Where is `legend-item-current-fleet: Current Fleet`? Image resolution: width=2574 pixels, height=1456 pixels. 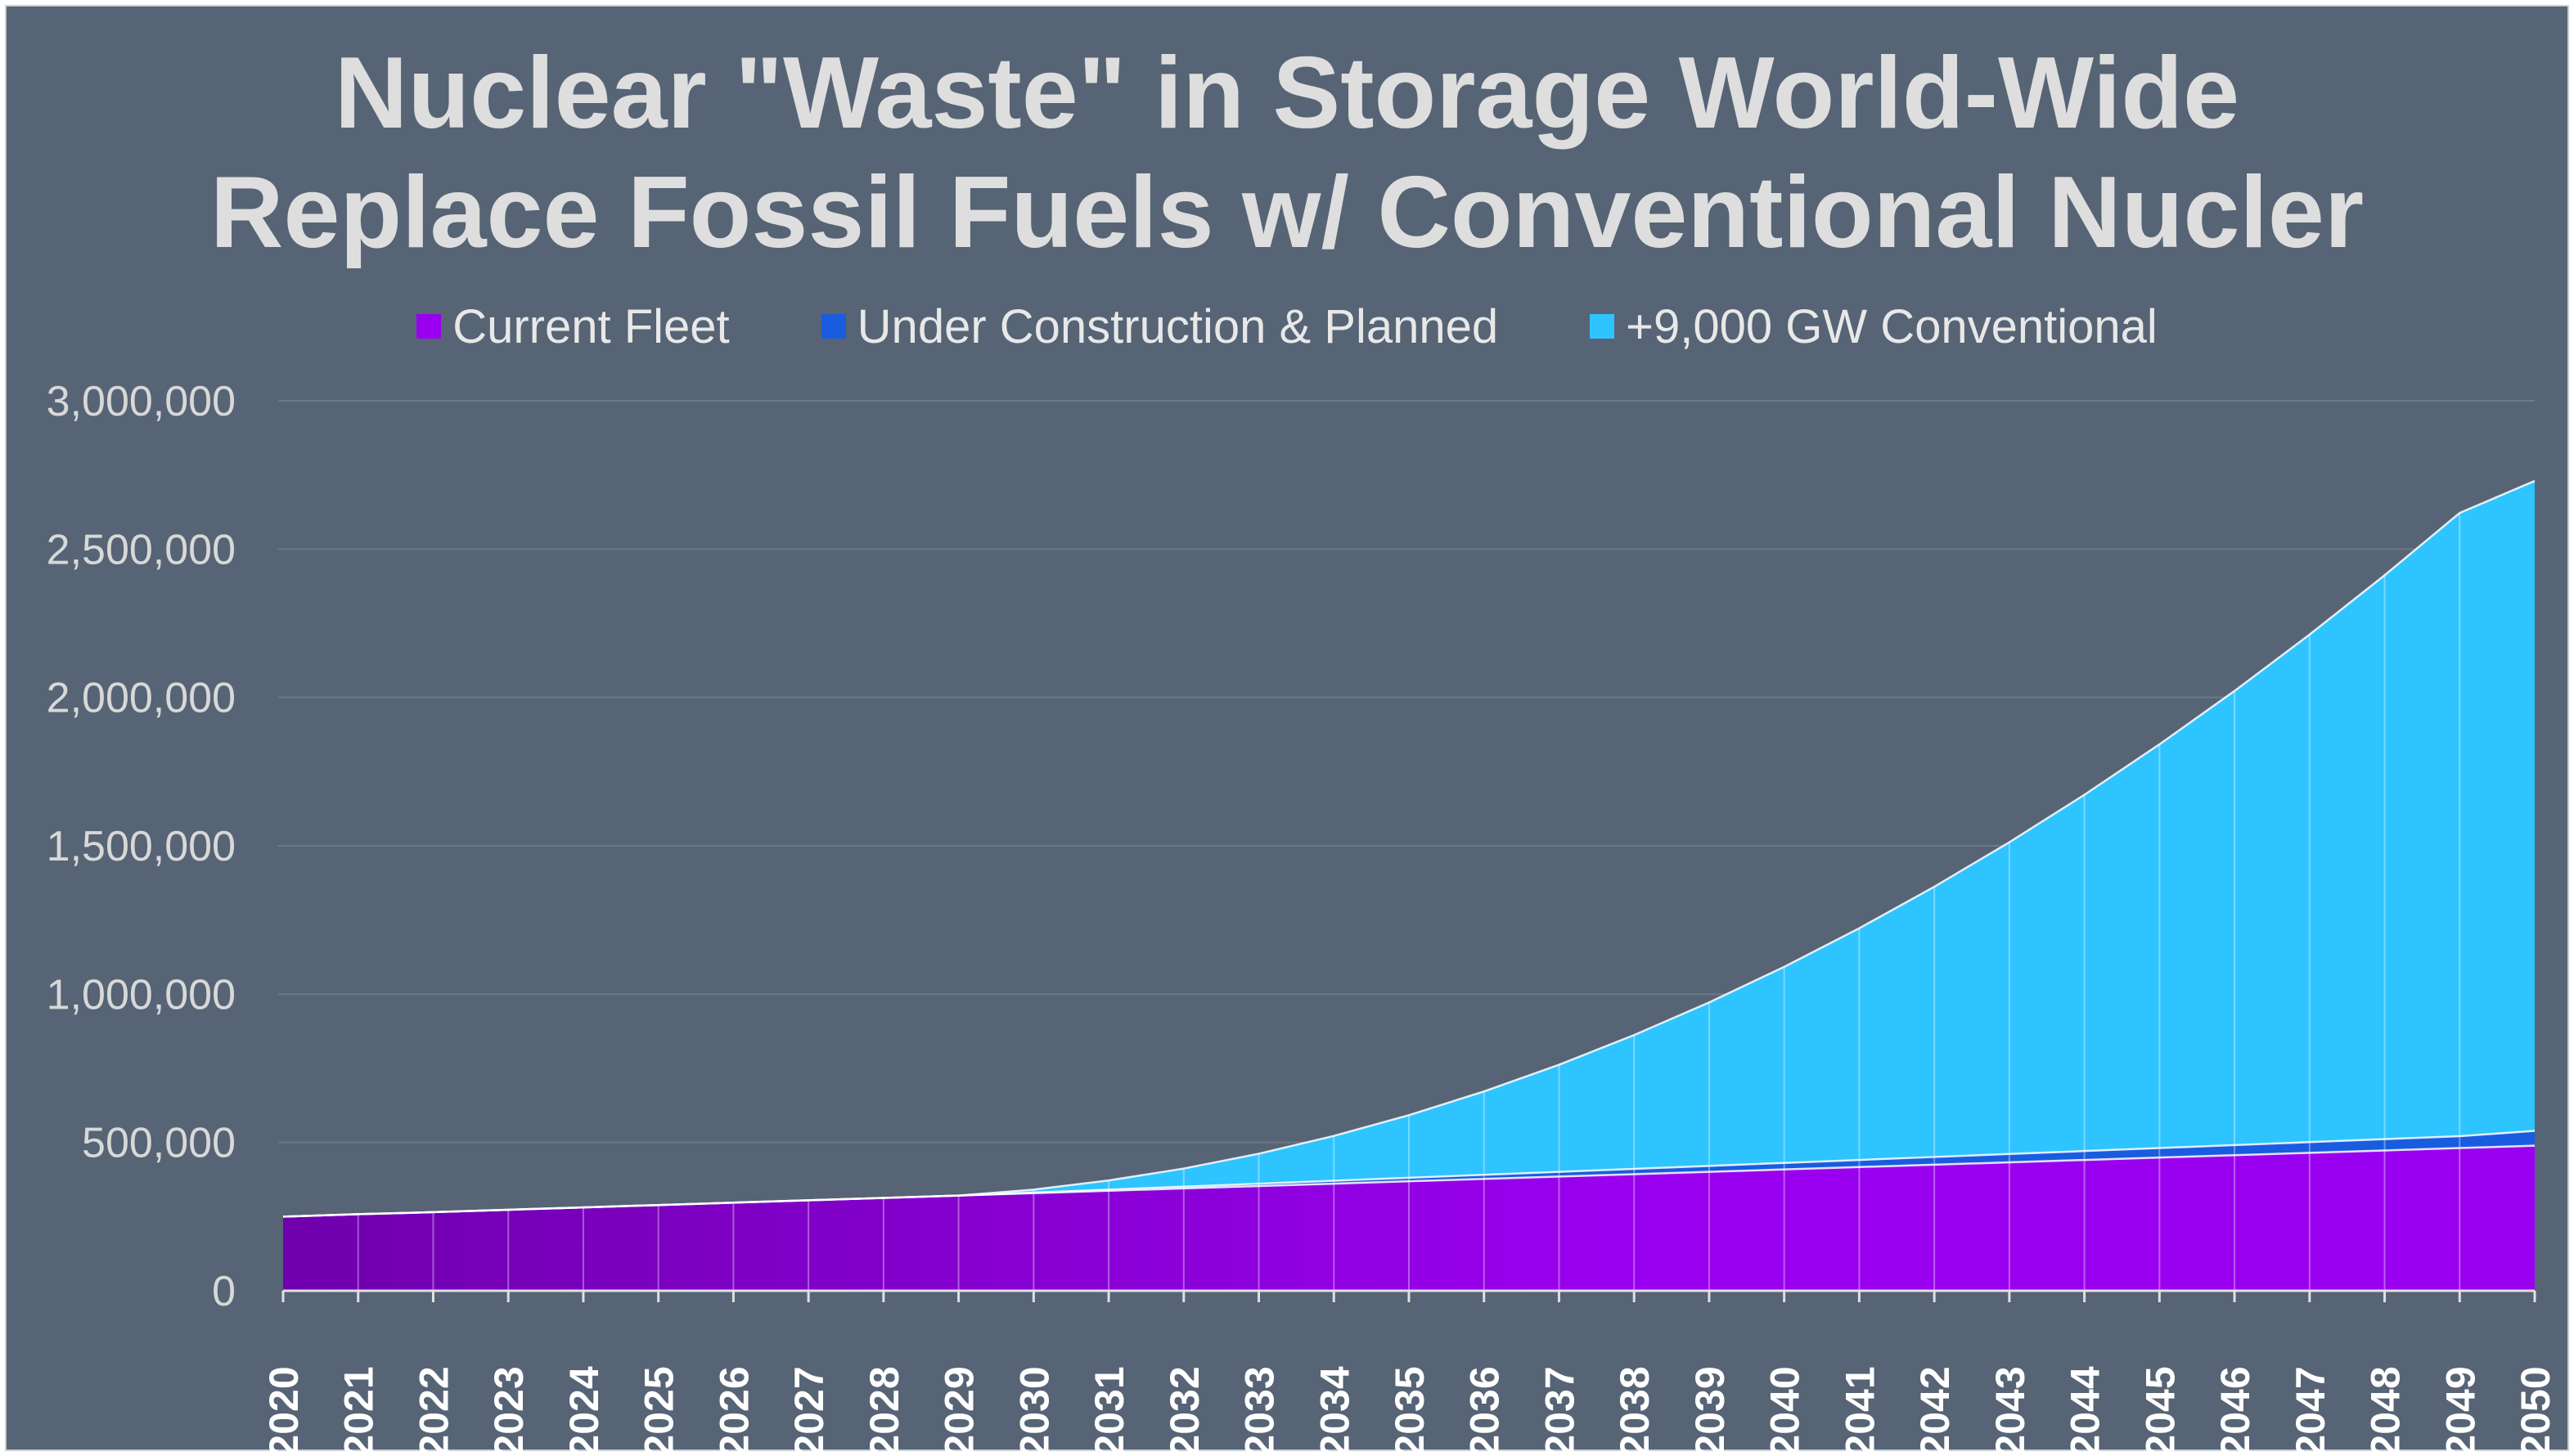 legend-item-current-fleet: Current Fleet is located at coordinates (573, 326).